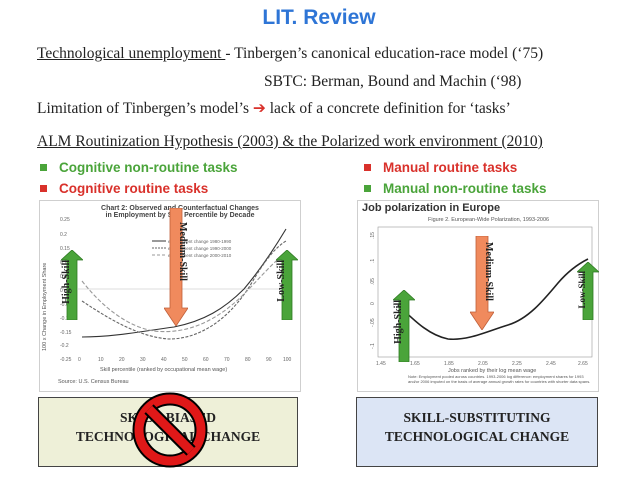 The height and width of the screenshot is (479, 638). What do you see at coordinates (64, 346) in the screenshot?
I see `ytick: -0.2` at bounding box center [64, 346].